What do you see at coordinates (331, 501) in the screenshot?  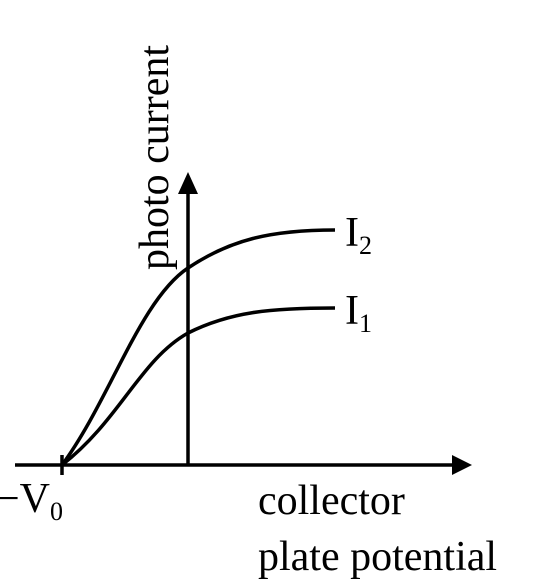 I see `x-axis-label: collector` at bounding box center [331, 501].